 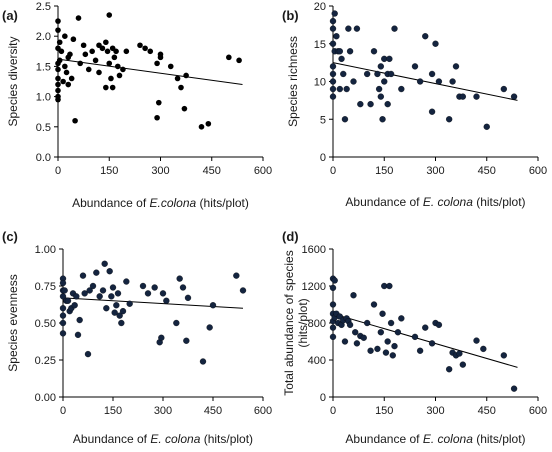 I want to click on y-axis-label: Total abundance of species(hits/plot), so click(x=296, y=322).